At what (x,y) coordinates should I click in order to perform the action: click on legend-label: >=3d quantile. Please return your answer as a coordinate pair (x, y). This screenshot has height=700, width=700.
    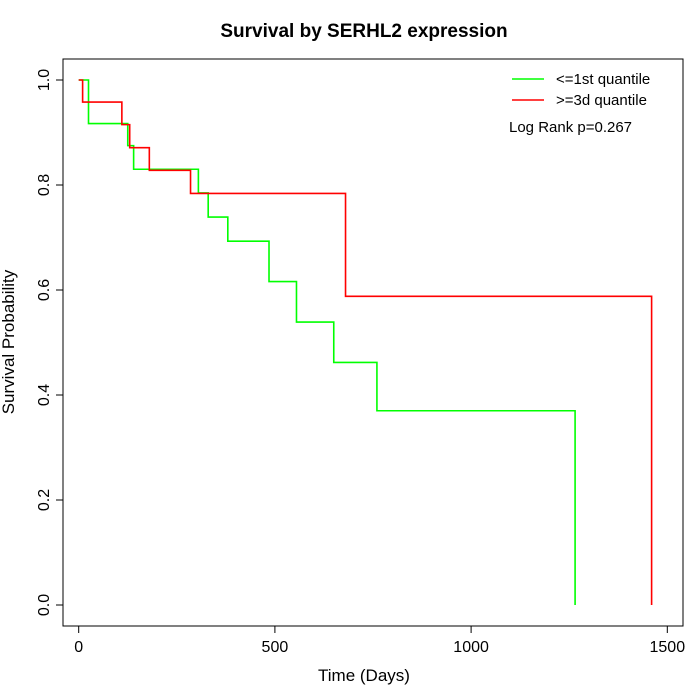
    Looking at the image, I should click on (601, 100).